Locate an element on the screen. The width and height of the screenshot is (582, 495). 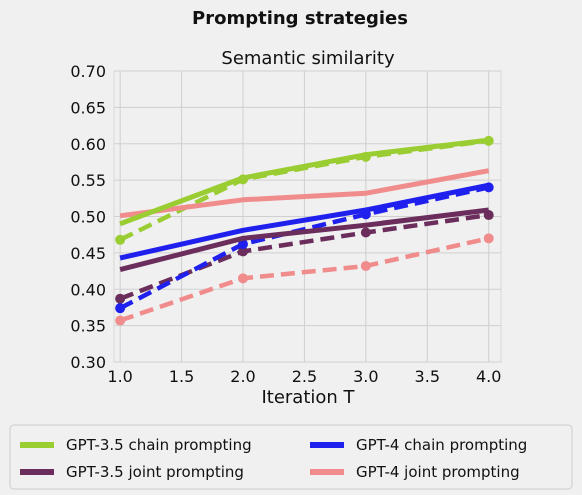
y-tick-label: 0.45 is located at coordinates (88, 253).